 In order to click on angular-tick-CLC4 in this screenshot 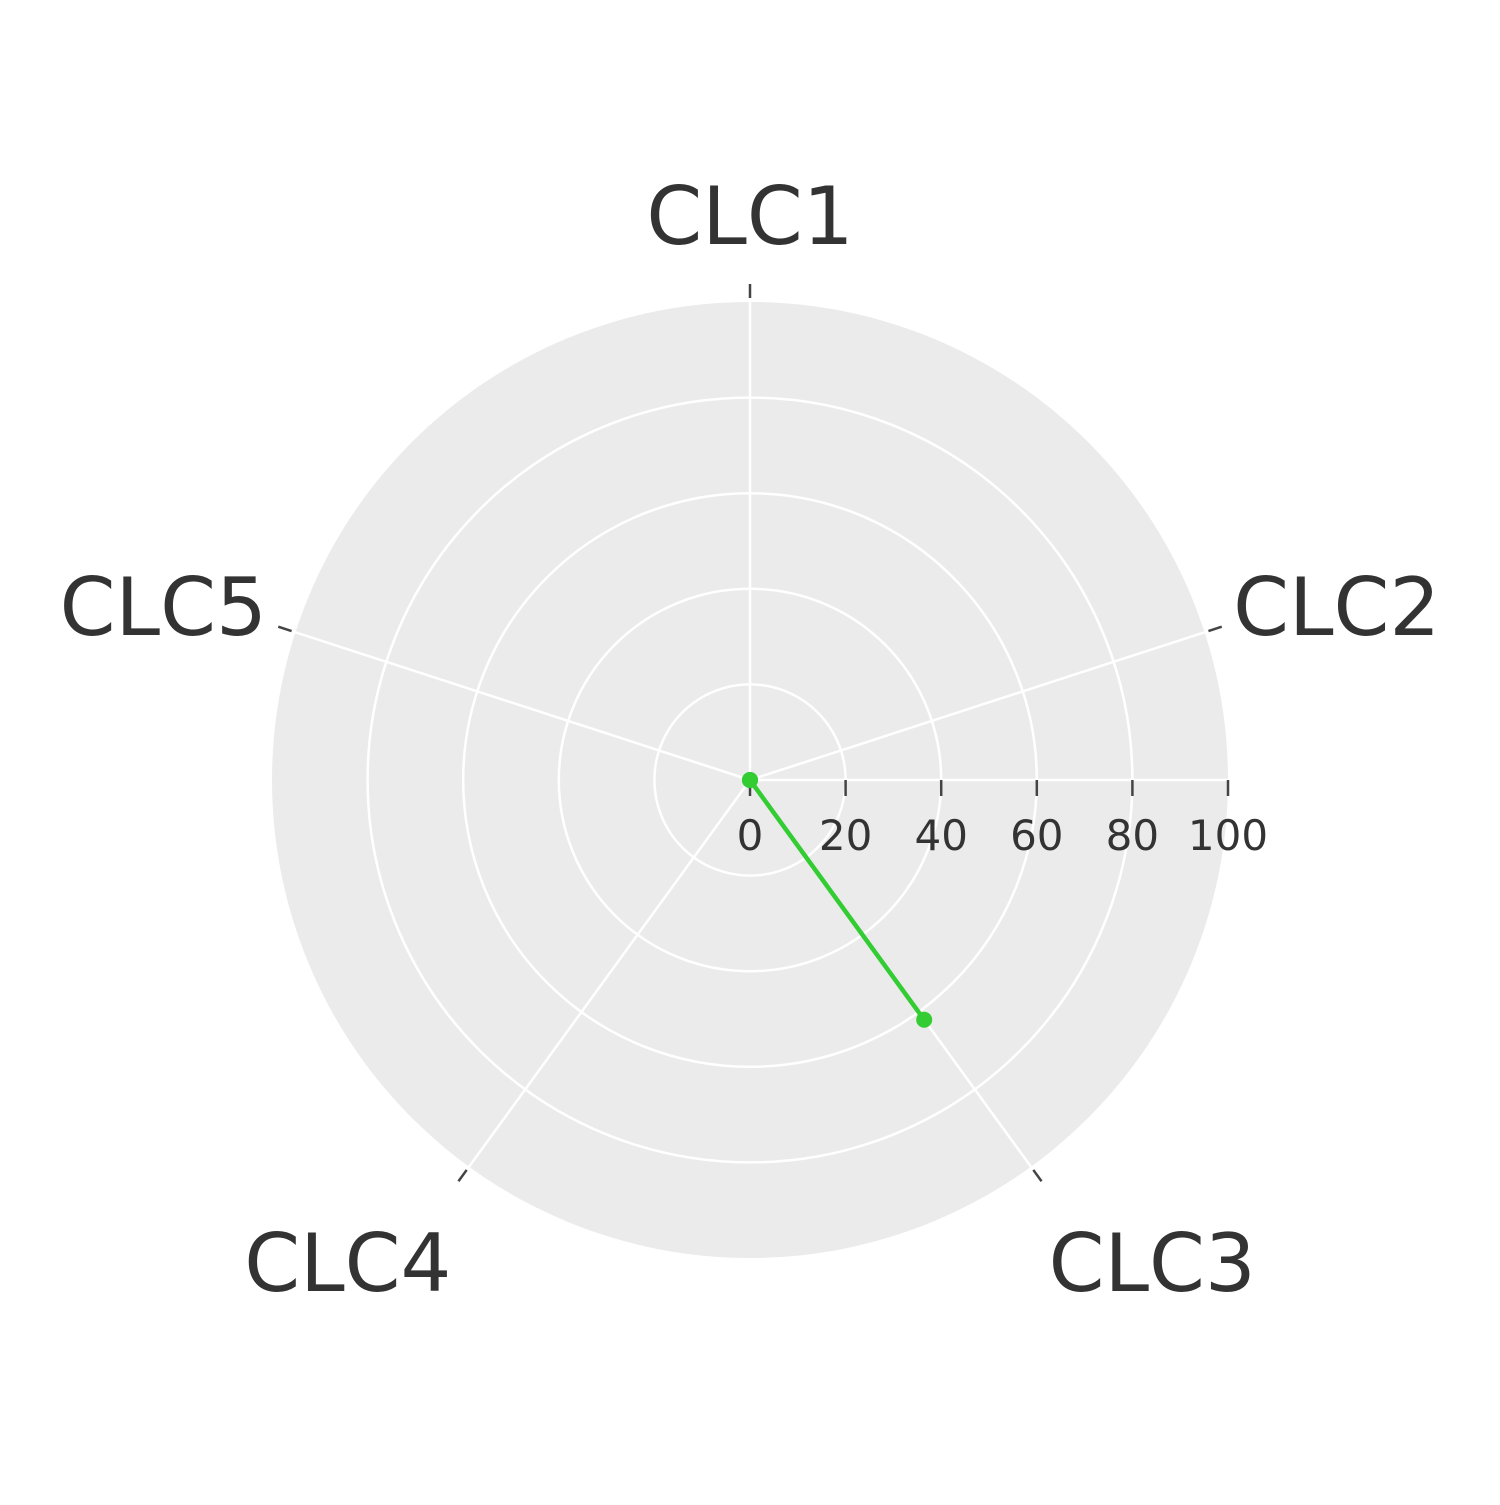, I will do `click(462, 1176)`.